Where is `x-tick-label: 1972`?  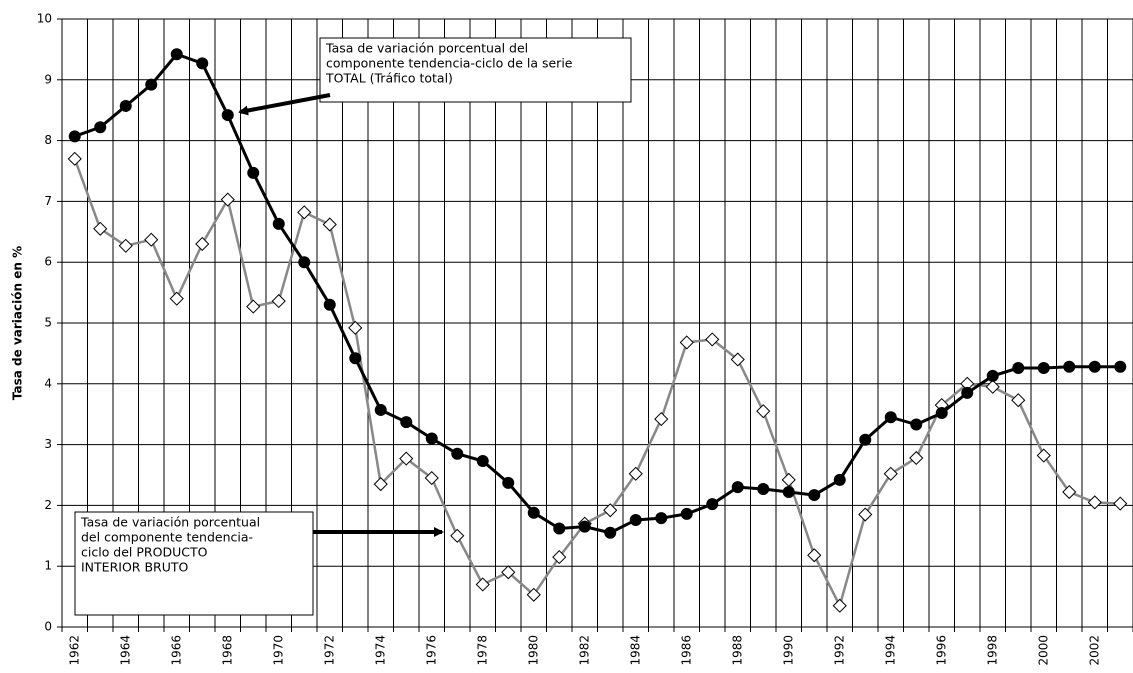
x-tick-label: 1972 is located at coordinates (329, 650).